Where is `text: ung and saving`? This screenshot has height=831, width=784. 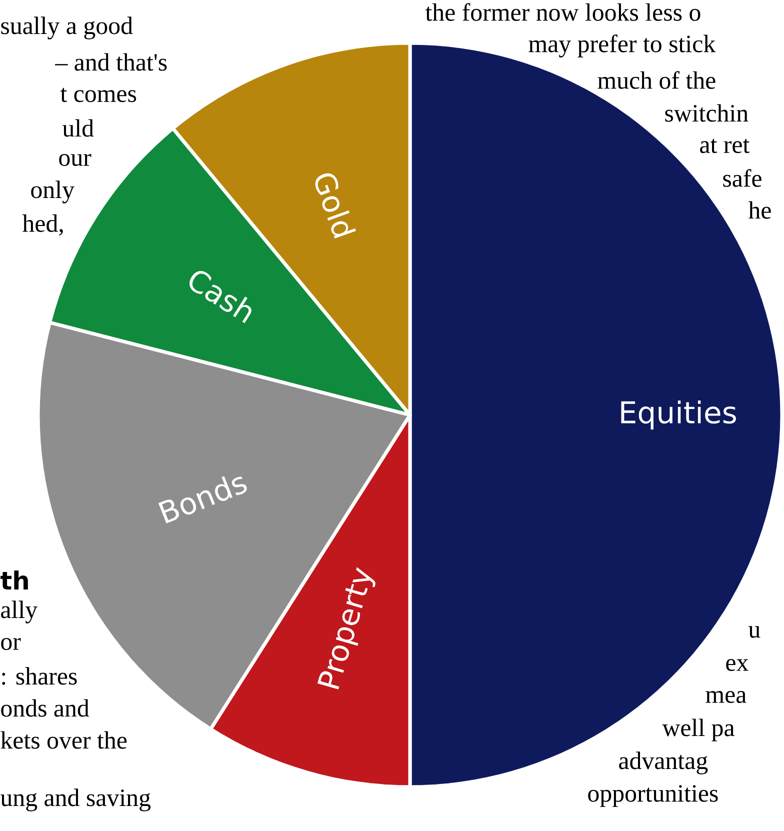 text: ung and saving is located at coordinates (75, 800).